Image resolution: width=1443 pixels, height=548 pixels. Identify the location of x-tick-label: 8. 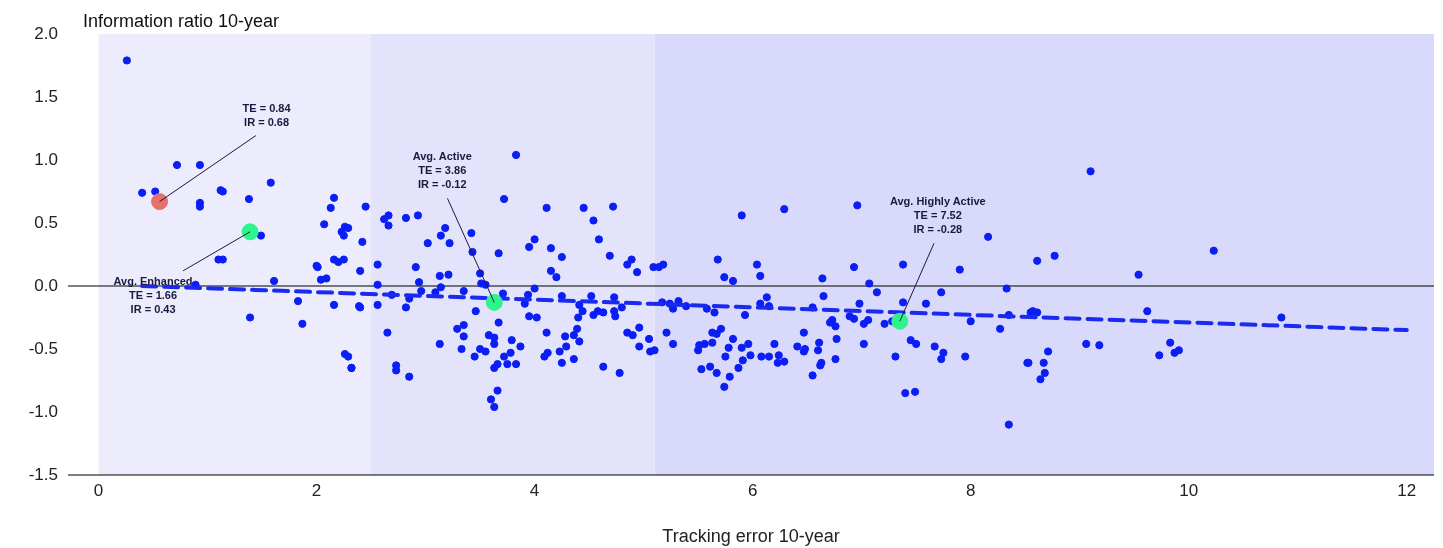
(970, 490).